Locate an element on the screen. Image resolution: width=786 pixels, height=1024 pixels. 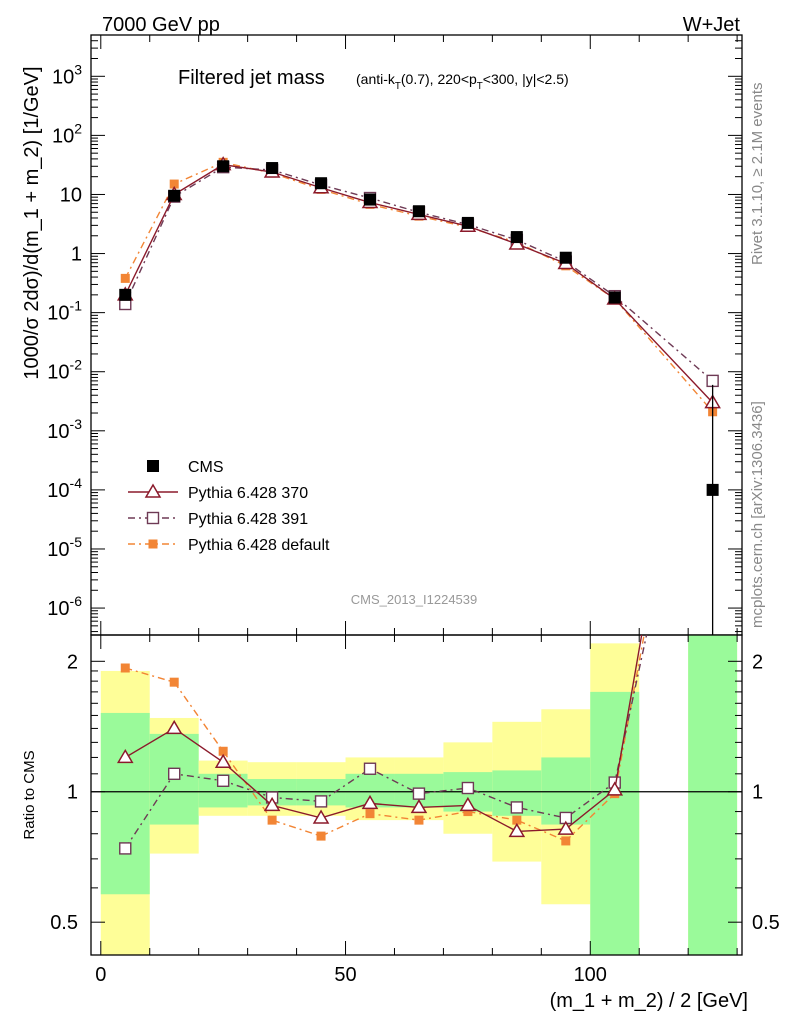
main-y-tick-label: 10⁻² is located at coordinates (64, 370).